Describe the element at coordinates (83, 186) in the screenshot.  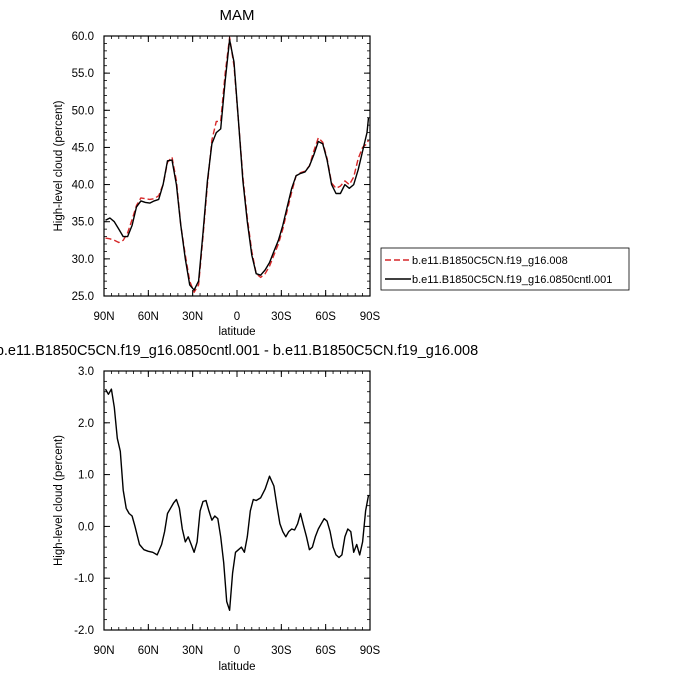
I see `chart0-y-tick-label: 40.0` at that location.